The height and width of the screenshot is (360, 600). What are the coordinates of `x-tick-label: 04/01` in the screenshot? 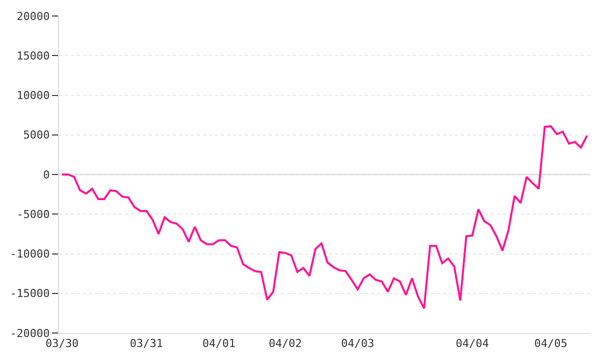 It's located at (219, 343).